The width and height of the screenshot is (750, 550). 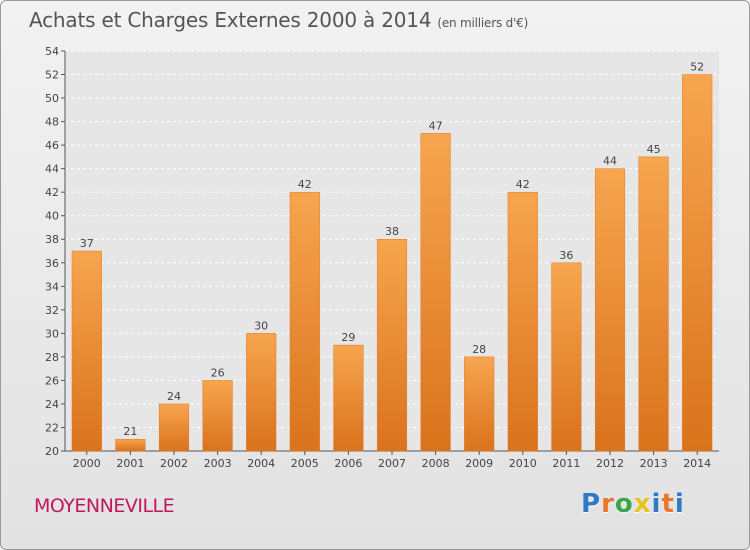 I want to click on commune-name: MOYENNEVILLE, so click(x=104, y=506).